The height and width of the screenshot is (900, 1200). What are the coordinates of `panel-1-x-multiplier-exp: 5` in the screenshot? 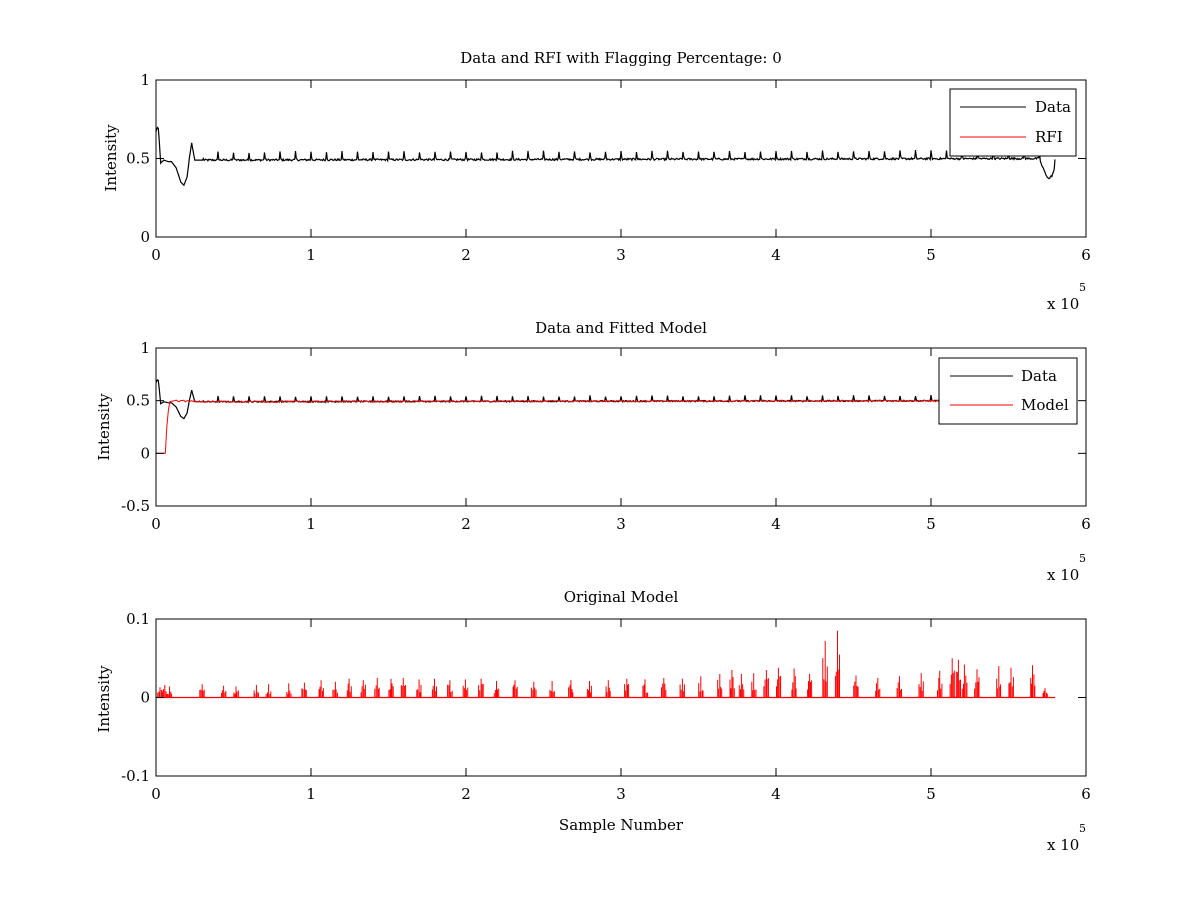 It's located at (1082, 287).